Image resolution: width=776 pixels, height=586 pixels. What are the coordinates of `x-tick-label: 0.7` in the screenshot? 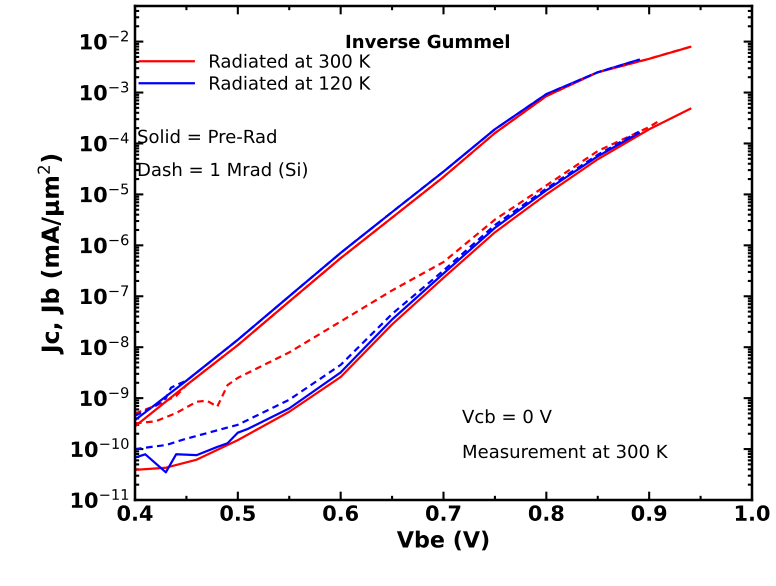 It's located at (443, 513).